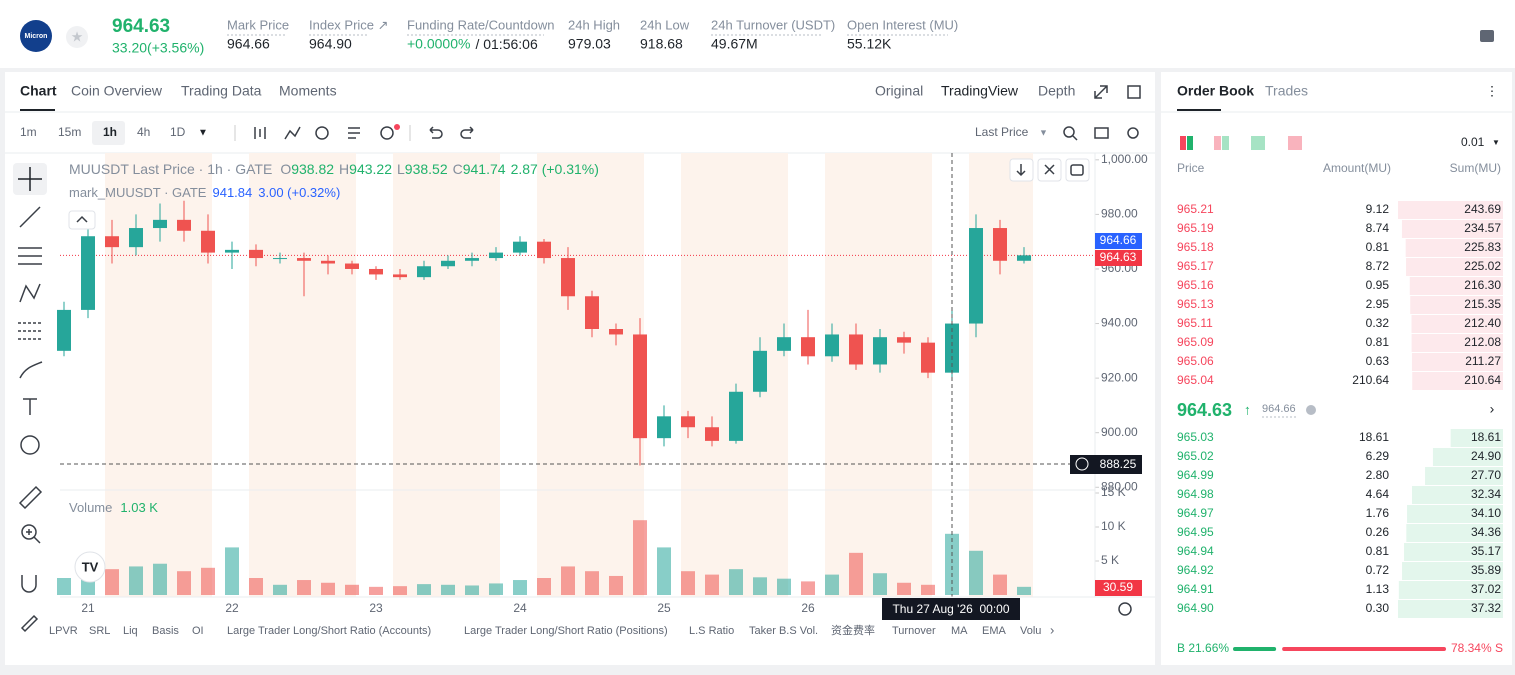 This screenshot has width=1515, height=675. I want to click on ob-price: 965.11, so click(1195, 323).